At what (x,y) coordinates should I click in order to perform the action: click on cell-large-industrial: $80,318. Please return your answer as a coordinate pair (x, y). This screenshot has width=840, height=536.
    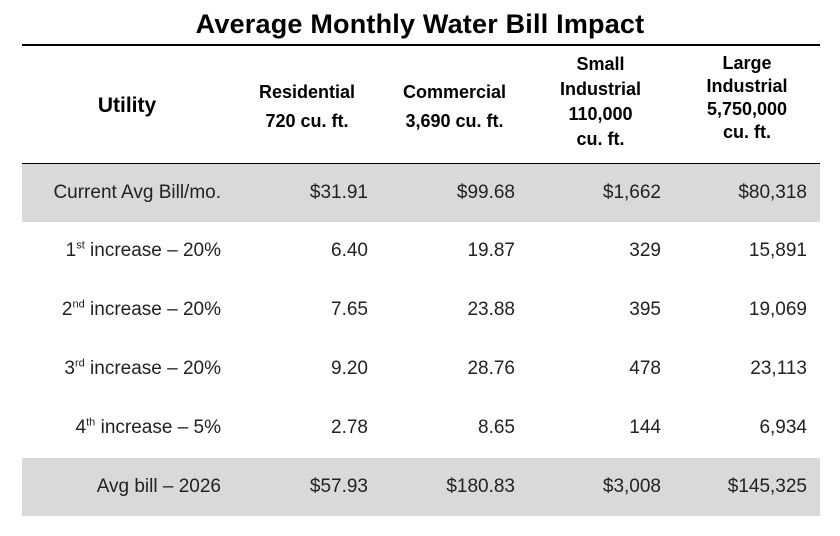
    Looking at the image, I should click on (772, 192).